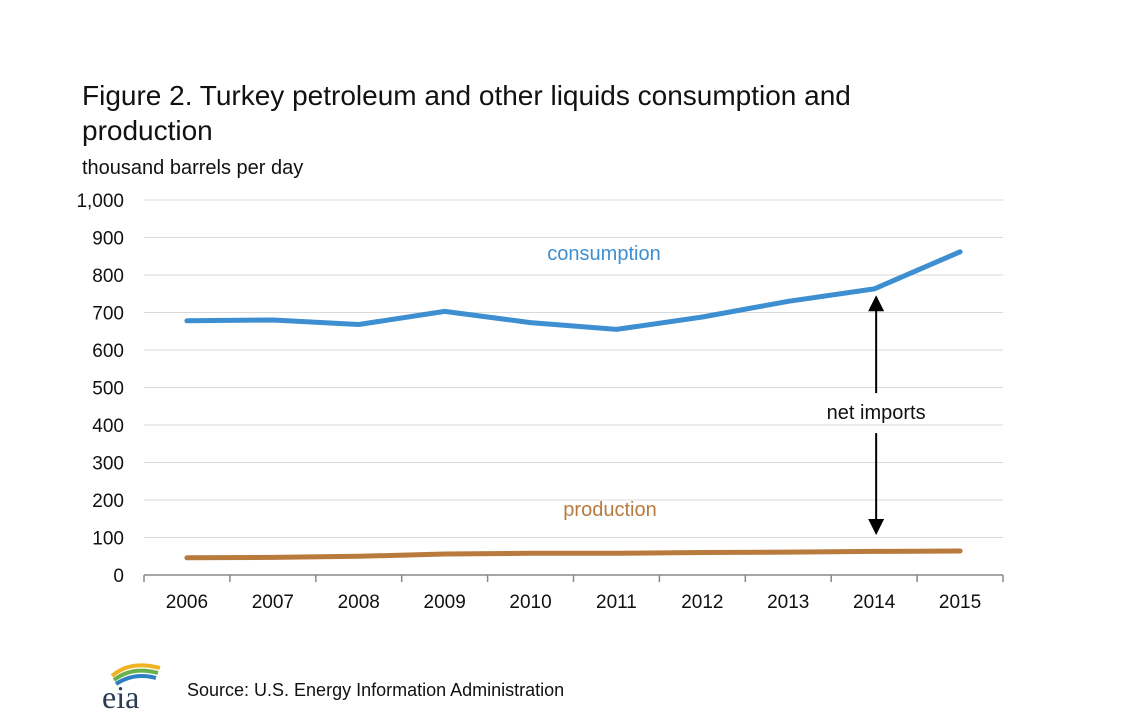 The image size is (1125, 716). I want to click on logo-arc-blue, so click(135, 680).